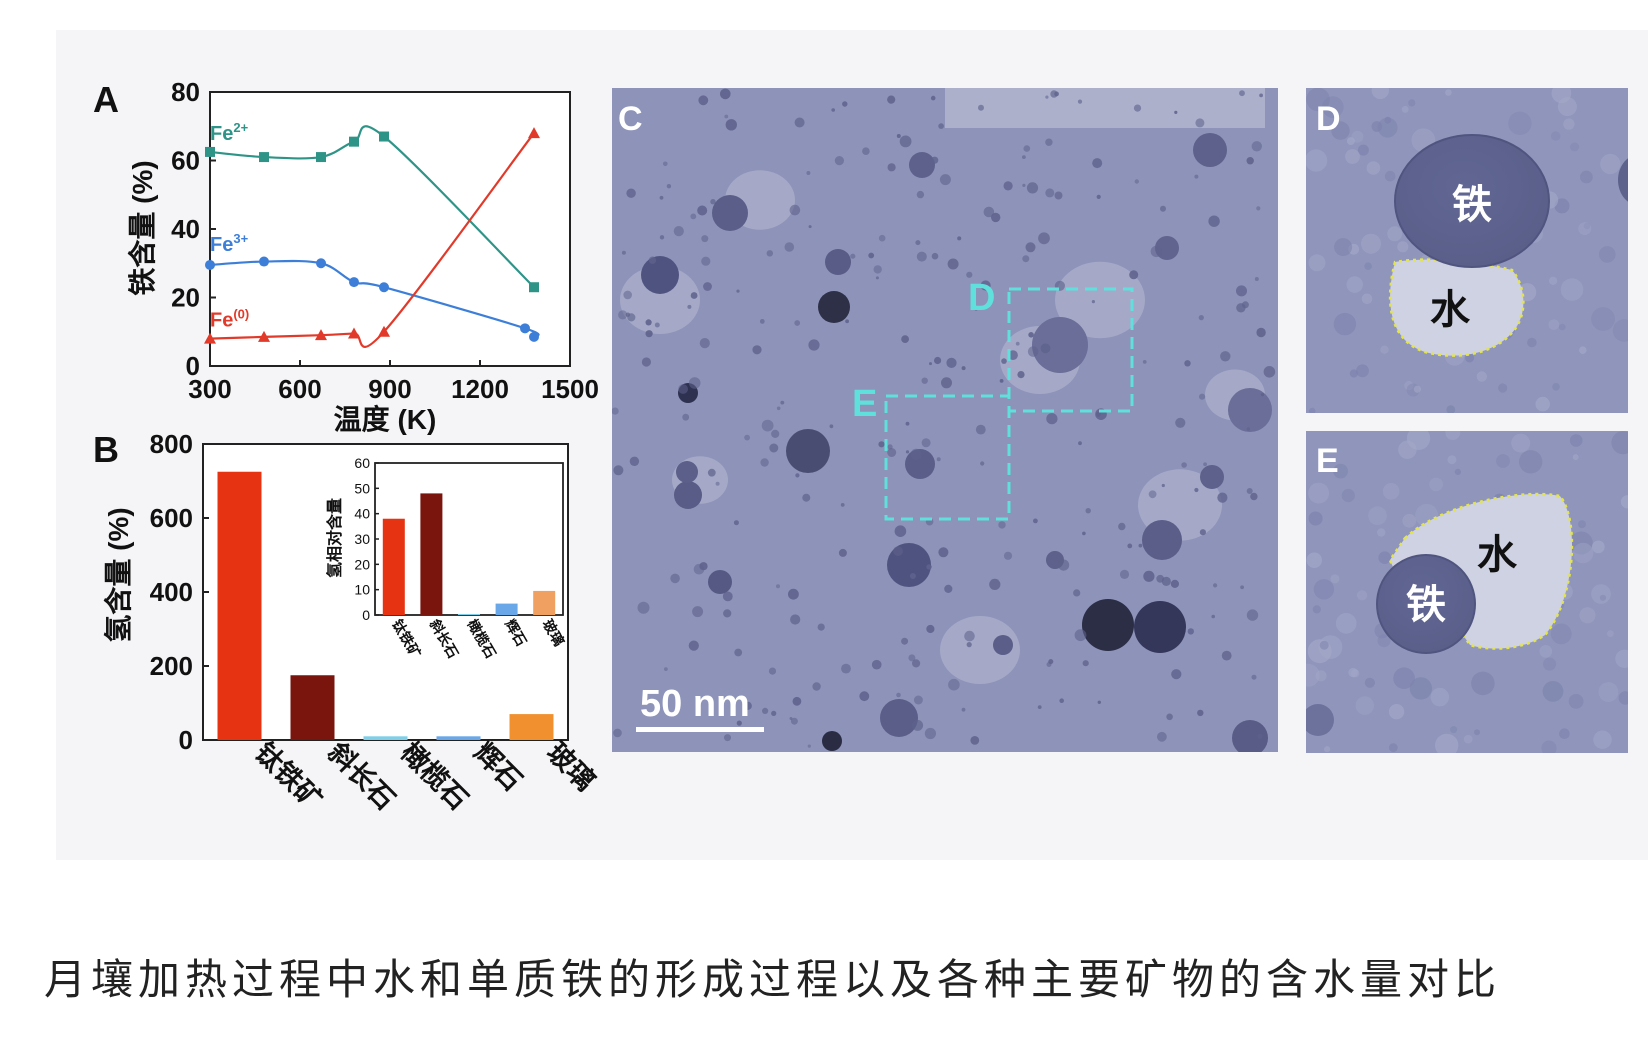 This screenshot has height=1047, width=1648. I want to click on panel-b-y-tick-label: 400, so click(171, 592).